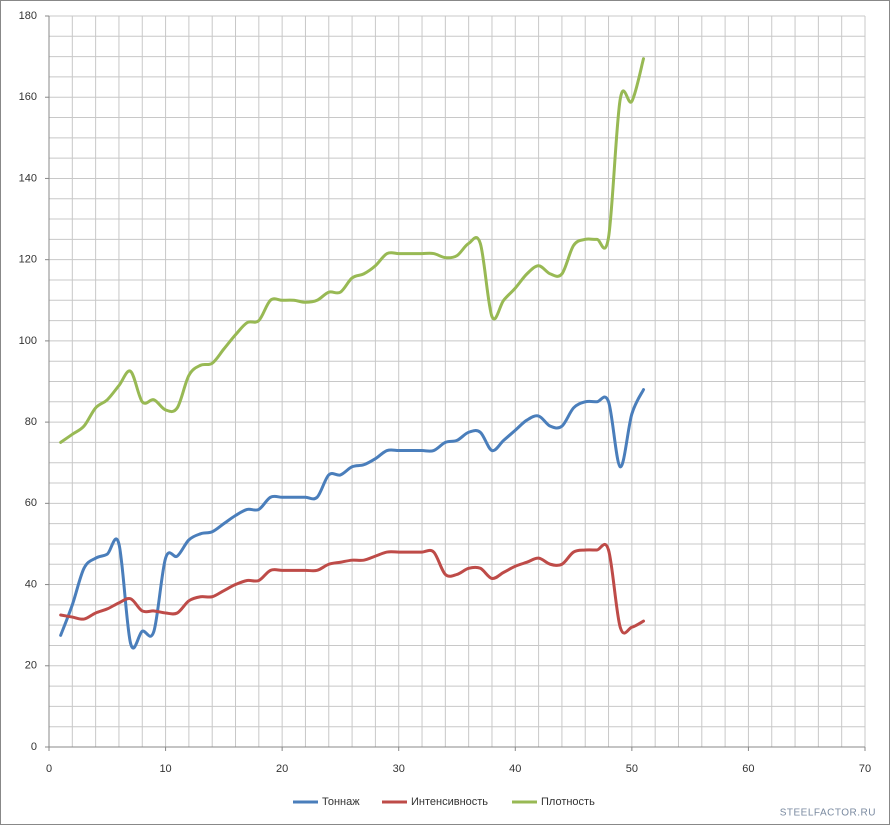 The image size is (890, 825). Describe the element at coordinates (748, 769) in the screenshot. I see `x-tick-label: 60` at that location.